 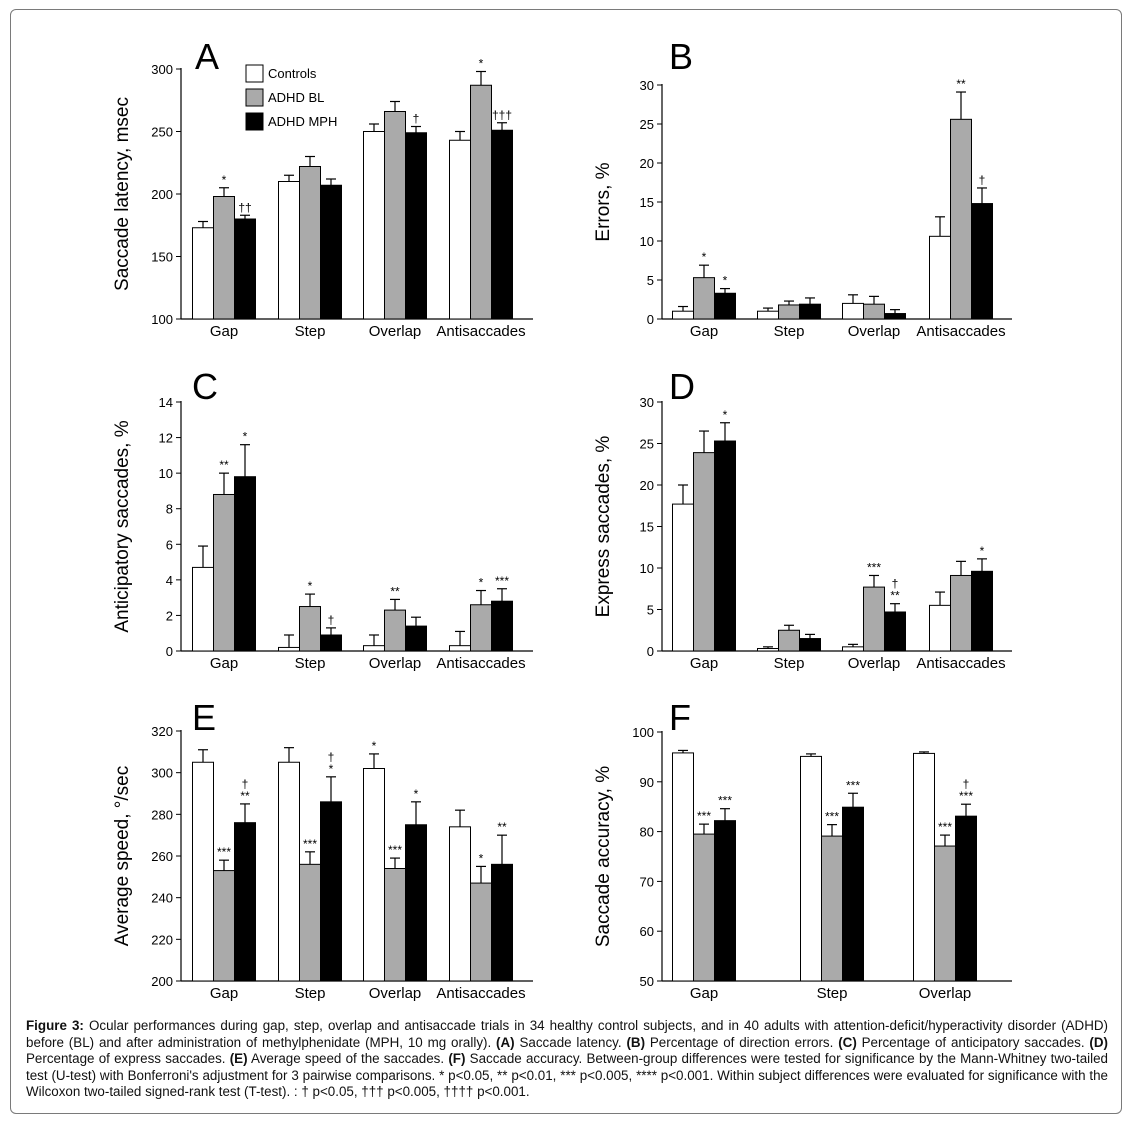 I want to click on panel-c-significance-label: ***, so click(x=502, y=581).